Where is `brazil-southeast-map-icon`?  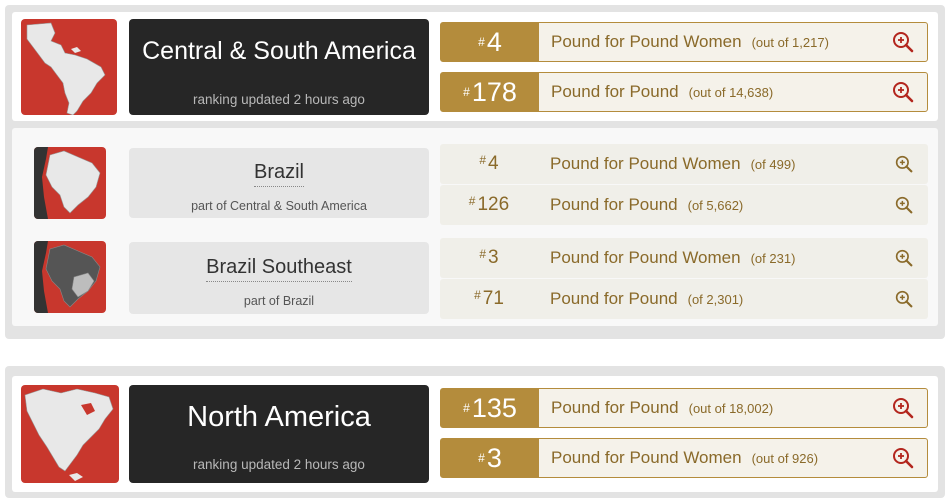 brazil-southeast-map-icon is located at coordinates (70, 277).